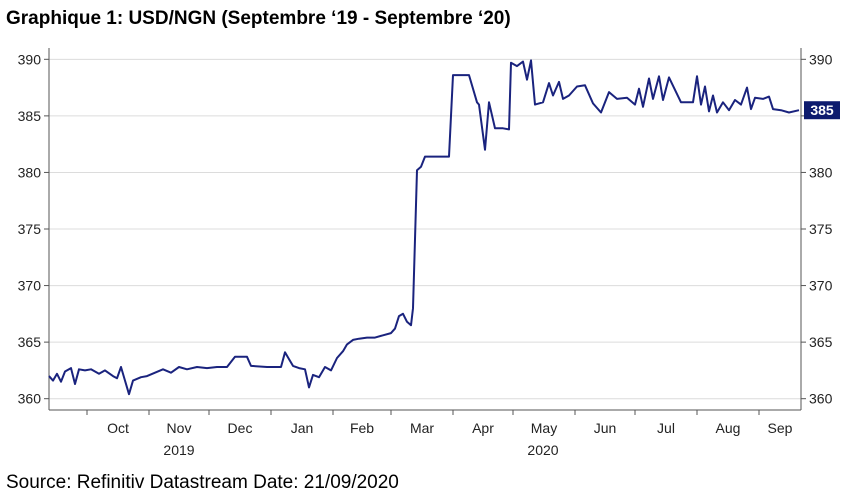 The image size is (856, 504). I want to click on y-right-tick-label-370: 370, so click(821, 286).